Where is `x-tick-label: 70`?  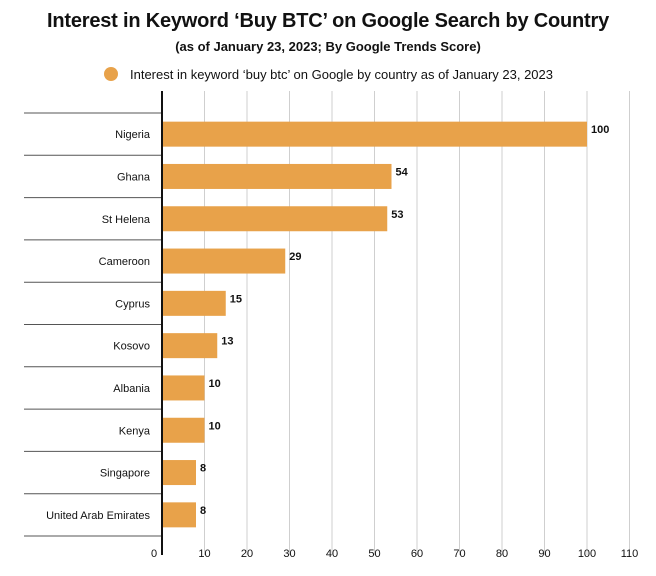 x-tick-label: 70 is located at coordinates (459, 554).